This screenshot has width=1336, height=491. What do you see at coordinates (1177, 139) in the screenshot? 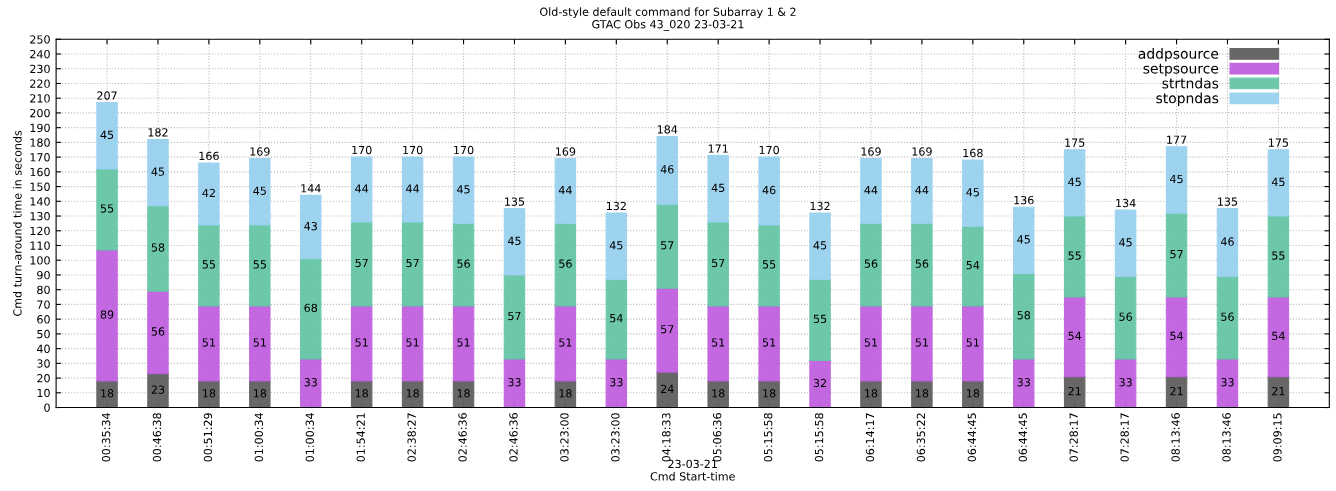
I see `total-label: 177` at bounding box center [1177, 139].